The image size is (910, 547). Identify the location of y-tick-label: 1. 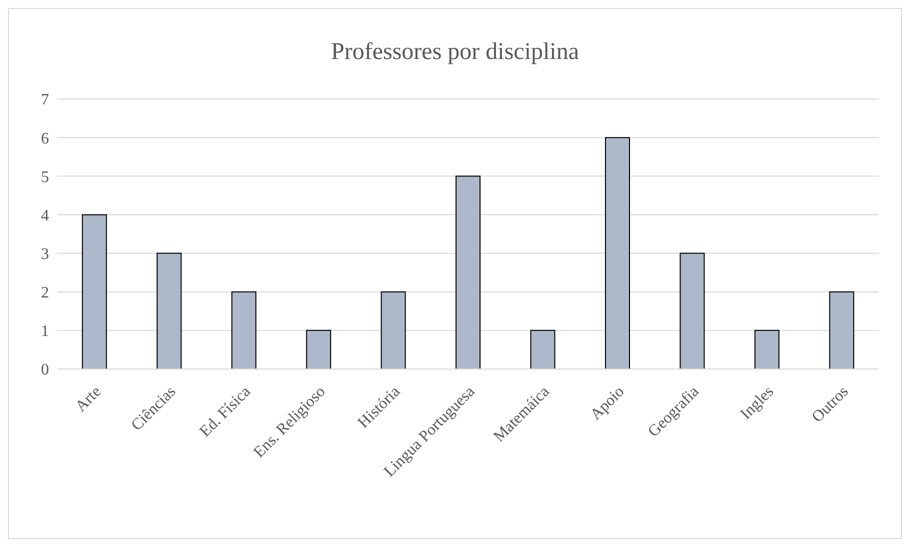
(45, 331).